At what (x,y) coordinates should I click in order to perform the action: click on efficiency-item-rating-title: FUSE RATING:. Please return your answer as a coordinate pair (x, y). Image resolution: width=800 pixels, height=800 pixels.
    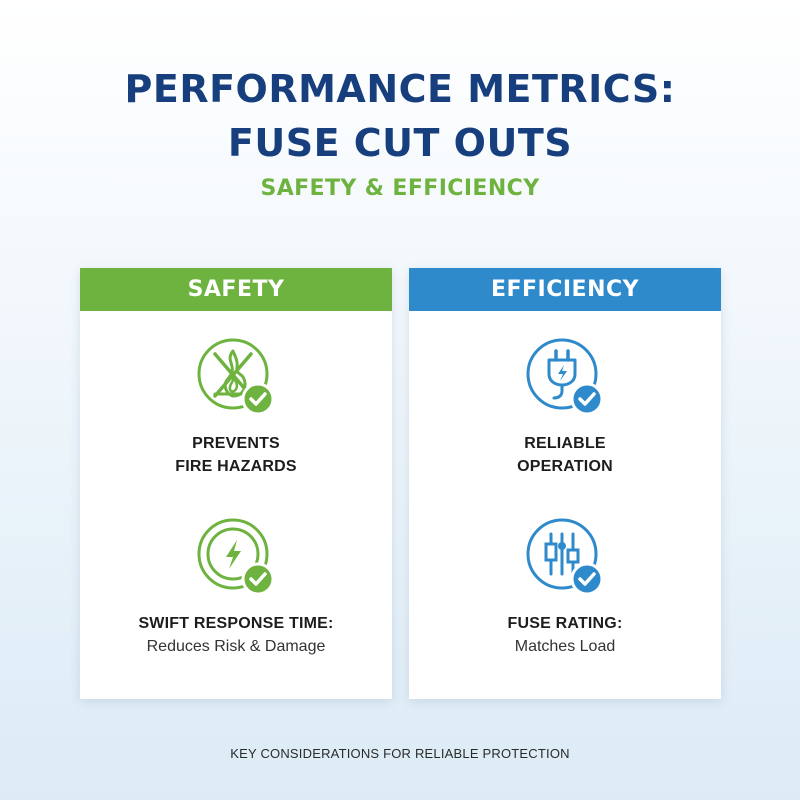
    Looking at the image, I should click on (565, 623).